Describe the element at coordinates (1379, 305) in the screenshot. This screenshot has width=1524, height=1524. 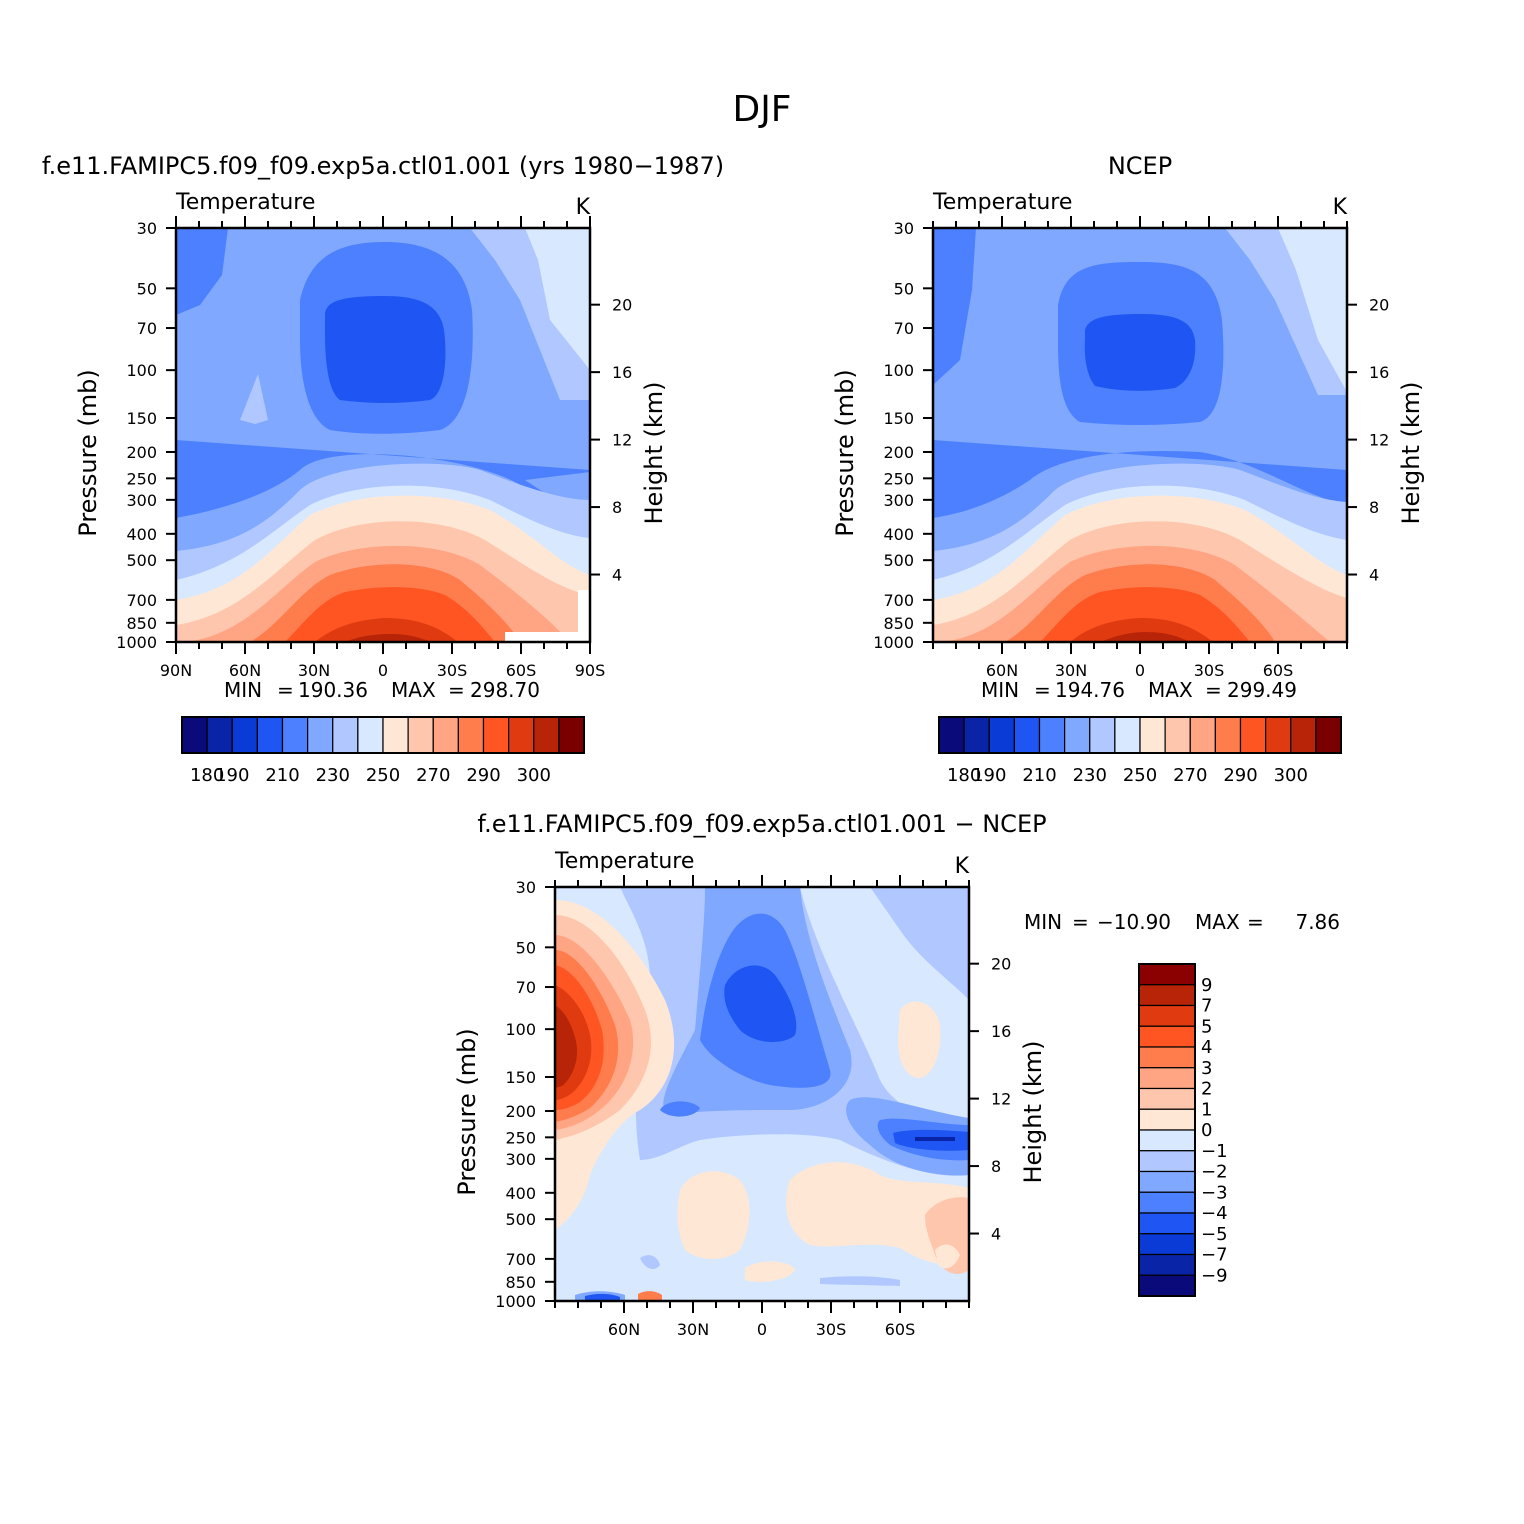
I see `height-tick-label: 20` at that location.